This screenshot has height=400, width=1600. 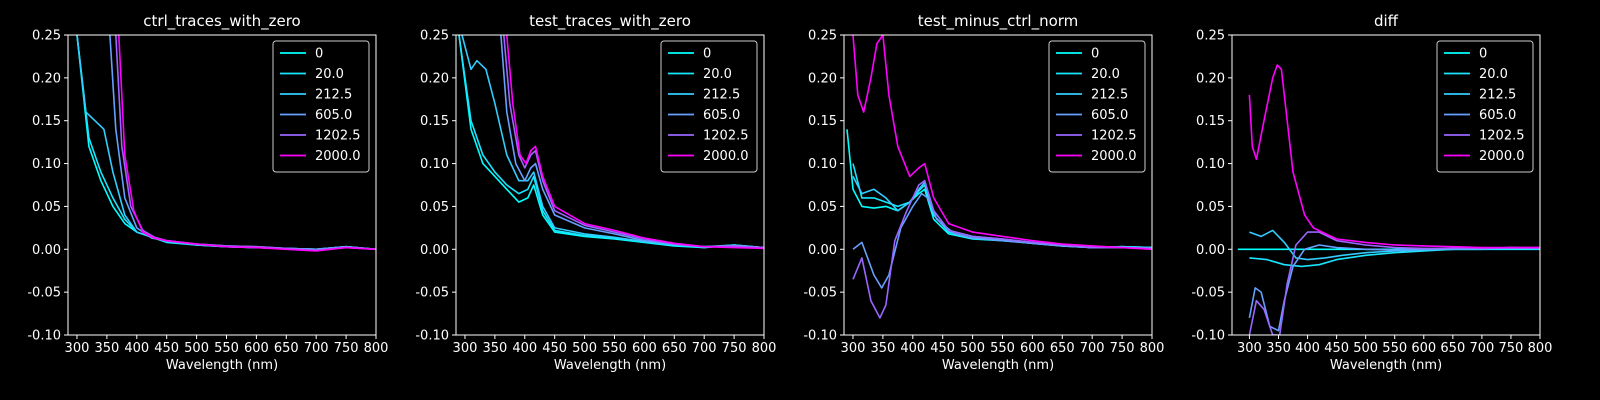 I want to click on chart-title: diff, so click(x=1386, y=21).